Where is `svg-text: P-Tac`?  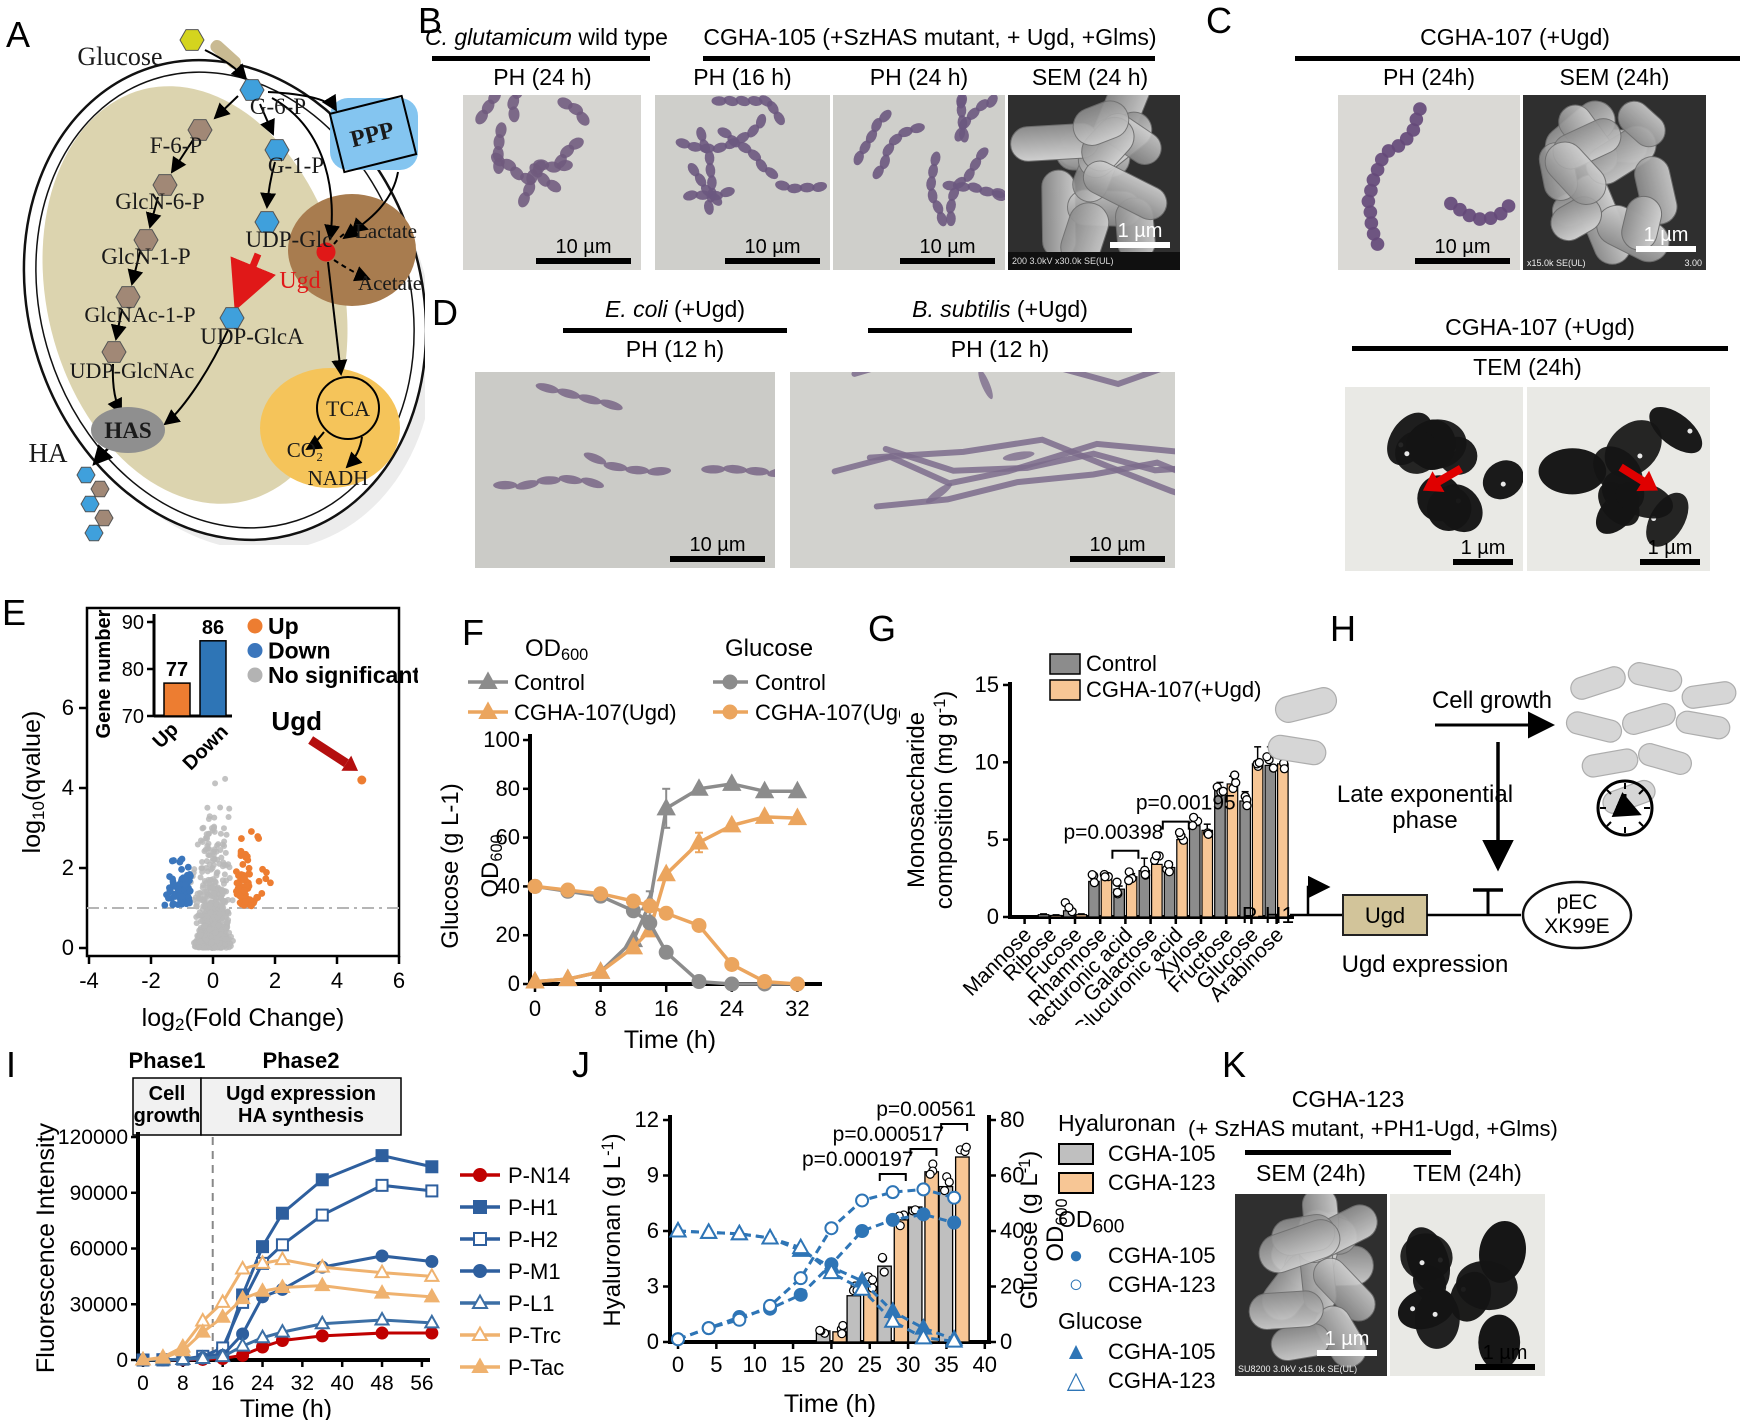
svg-text: P-Tac is located at coordinates (536, 1367).